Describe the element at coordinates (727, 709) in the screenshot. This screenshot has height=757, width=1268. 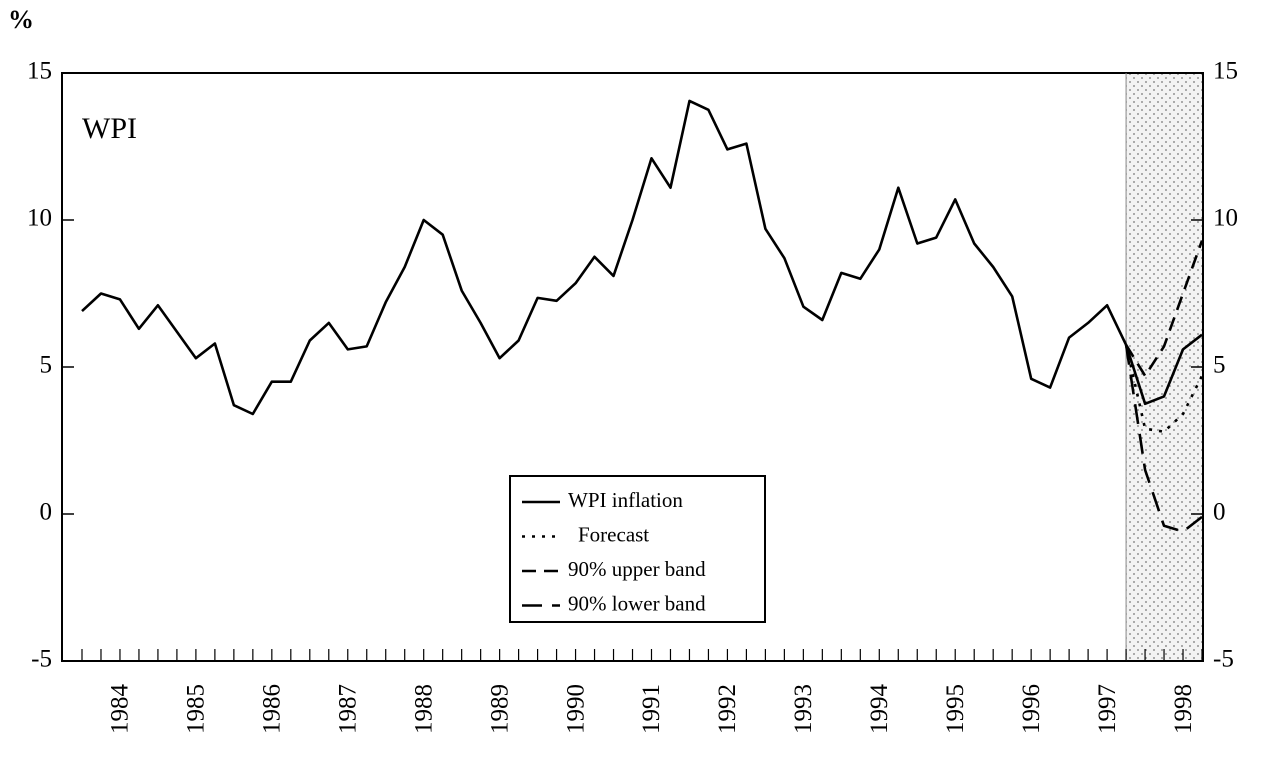
I see `x-tick-label: 1992` at that location.